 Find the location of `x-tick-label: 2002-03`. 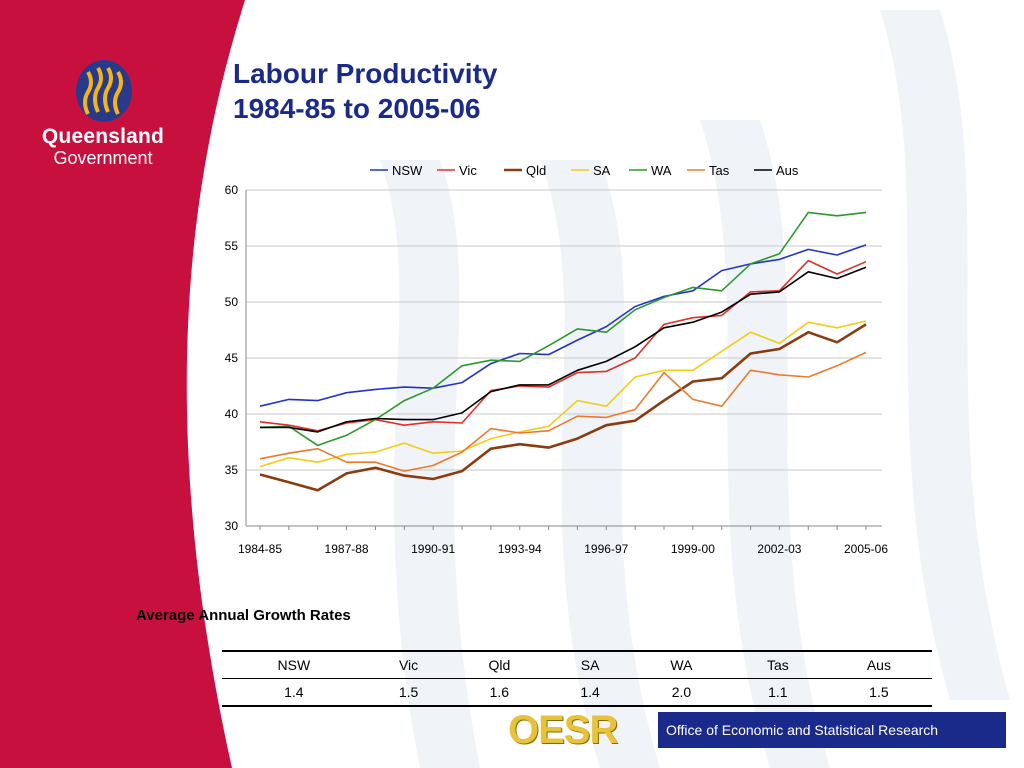

x-tick-label: 2002-03 is located at coordinates (779, 549).